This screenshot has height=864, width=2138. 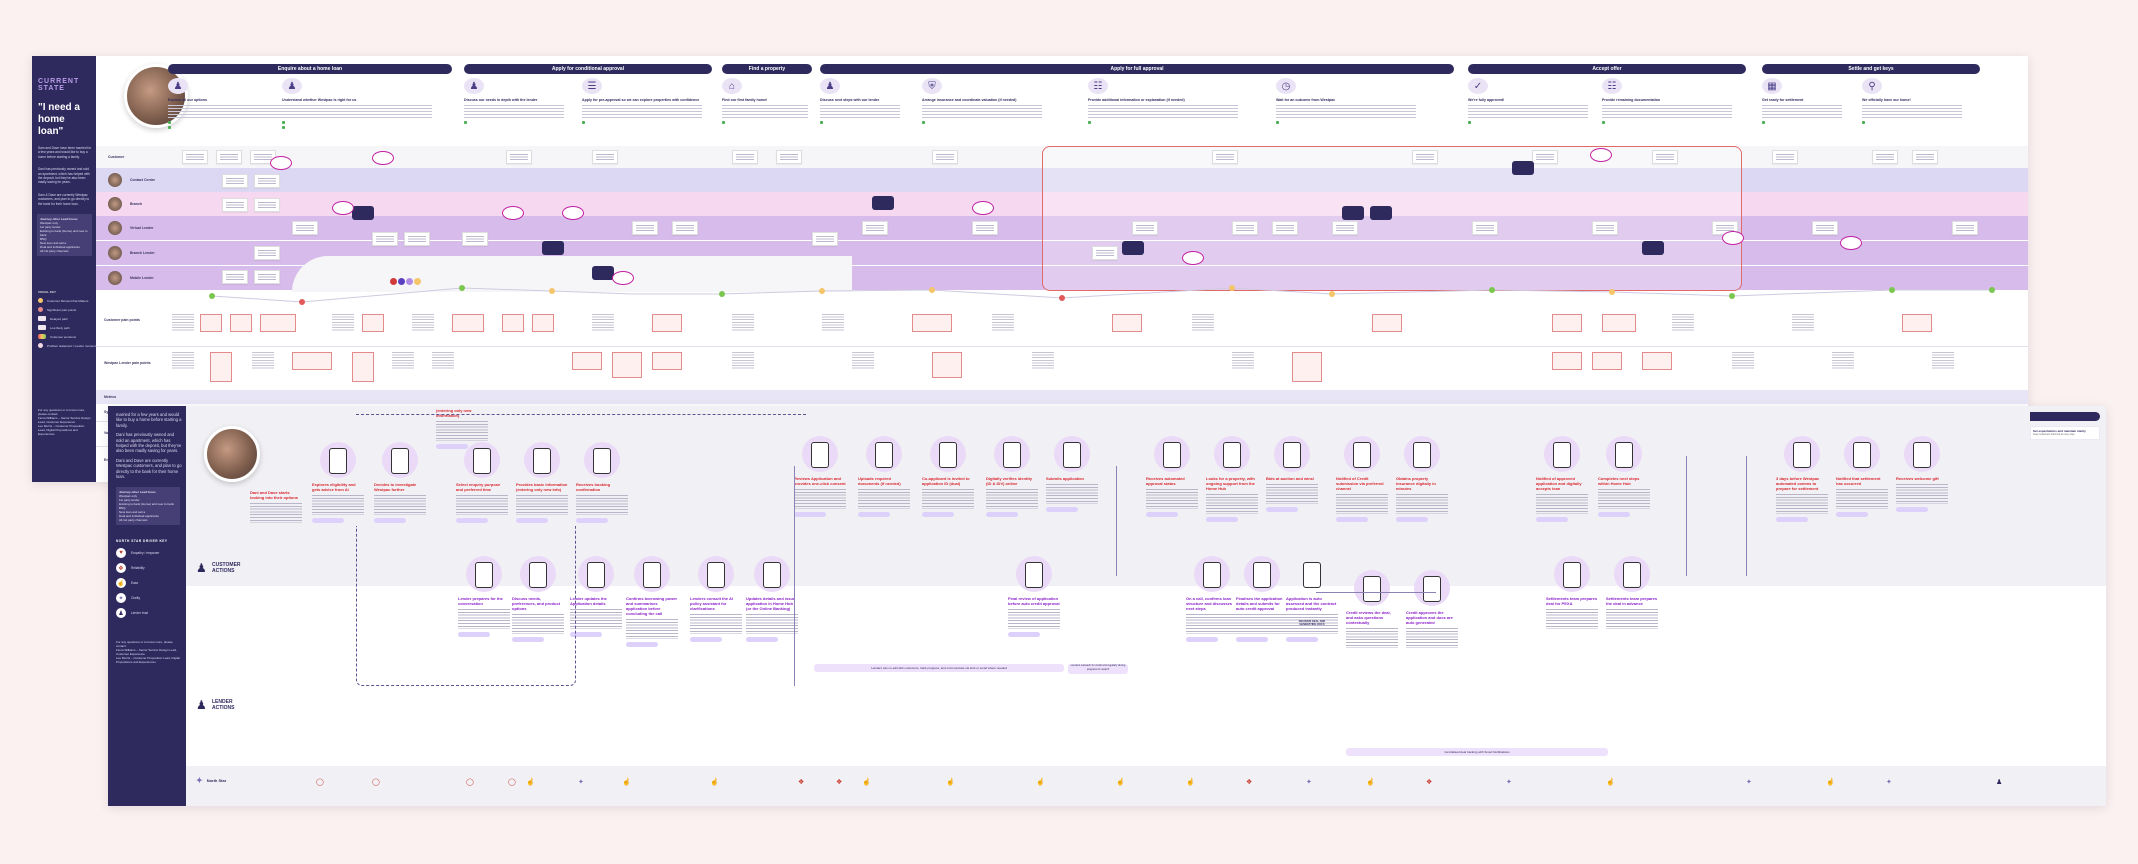 What do you see at coordinates (1619, 481) in the screenshot?
I see `action-title: Completes next steps within Home Hub` at bounding box center [1619, 481].